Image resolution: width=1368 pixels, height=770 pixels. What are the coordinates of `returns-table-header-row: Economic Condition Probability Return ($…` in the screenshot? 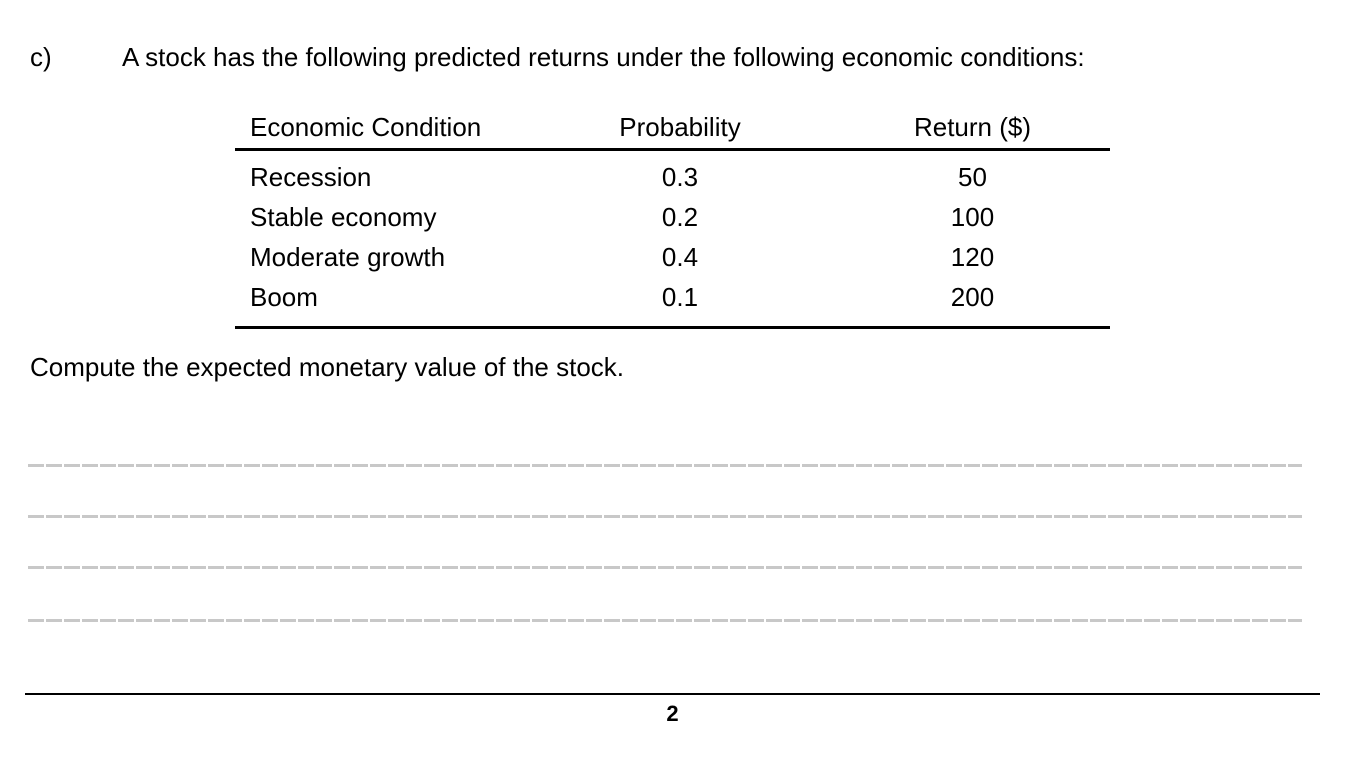 It's located at (672, 131).